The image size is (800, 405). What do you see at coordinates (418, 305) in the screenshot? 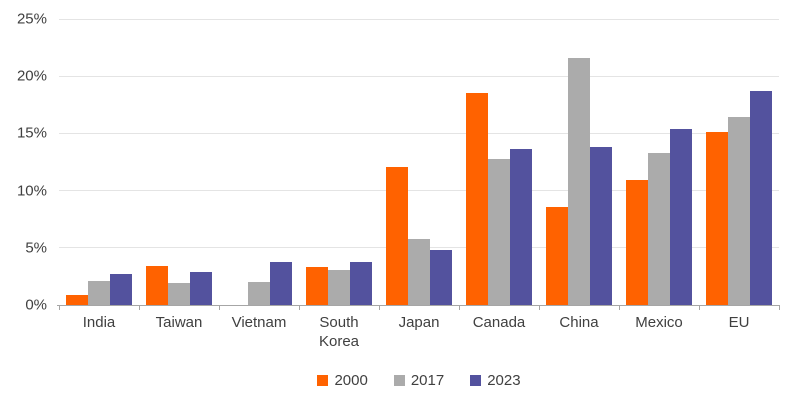
I see `x-axis-line` at bounding box center [418, 305].